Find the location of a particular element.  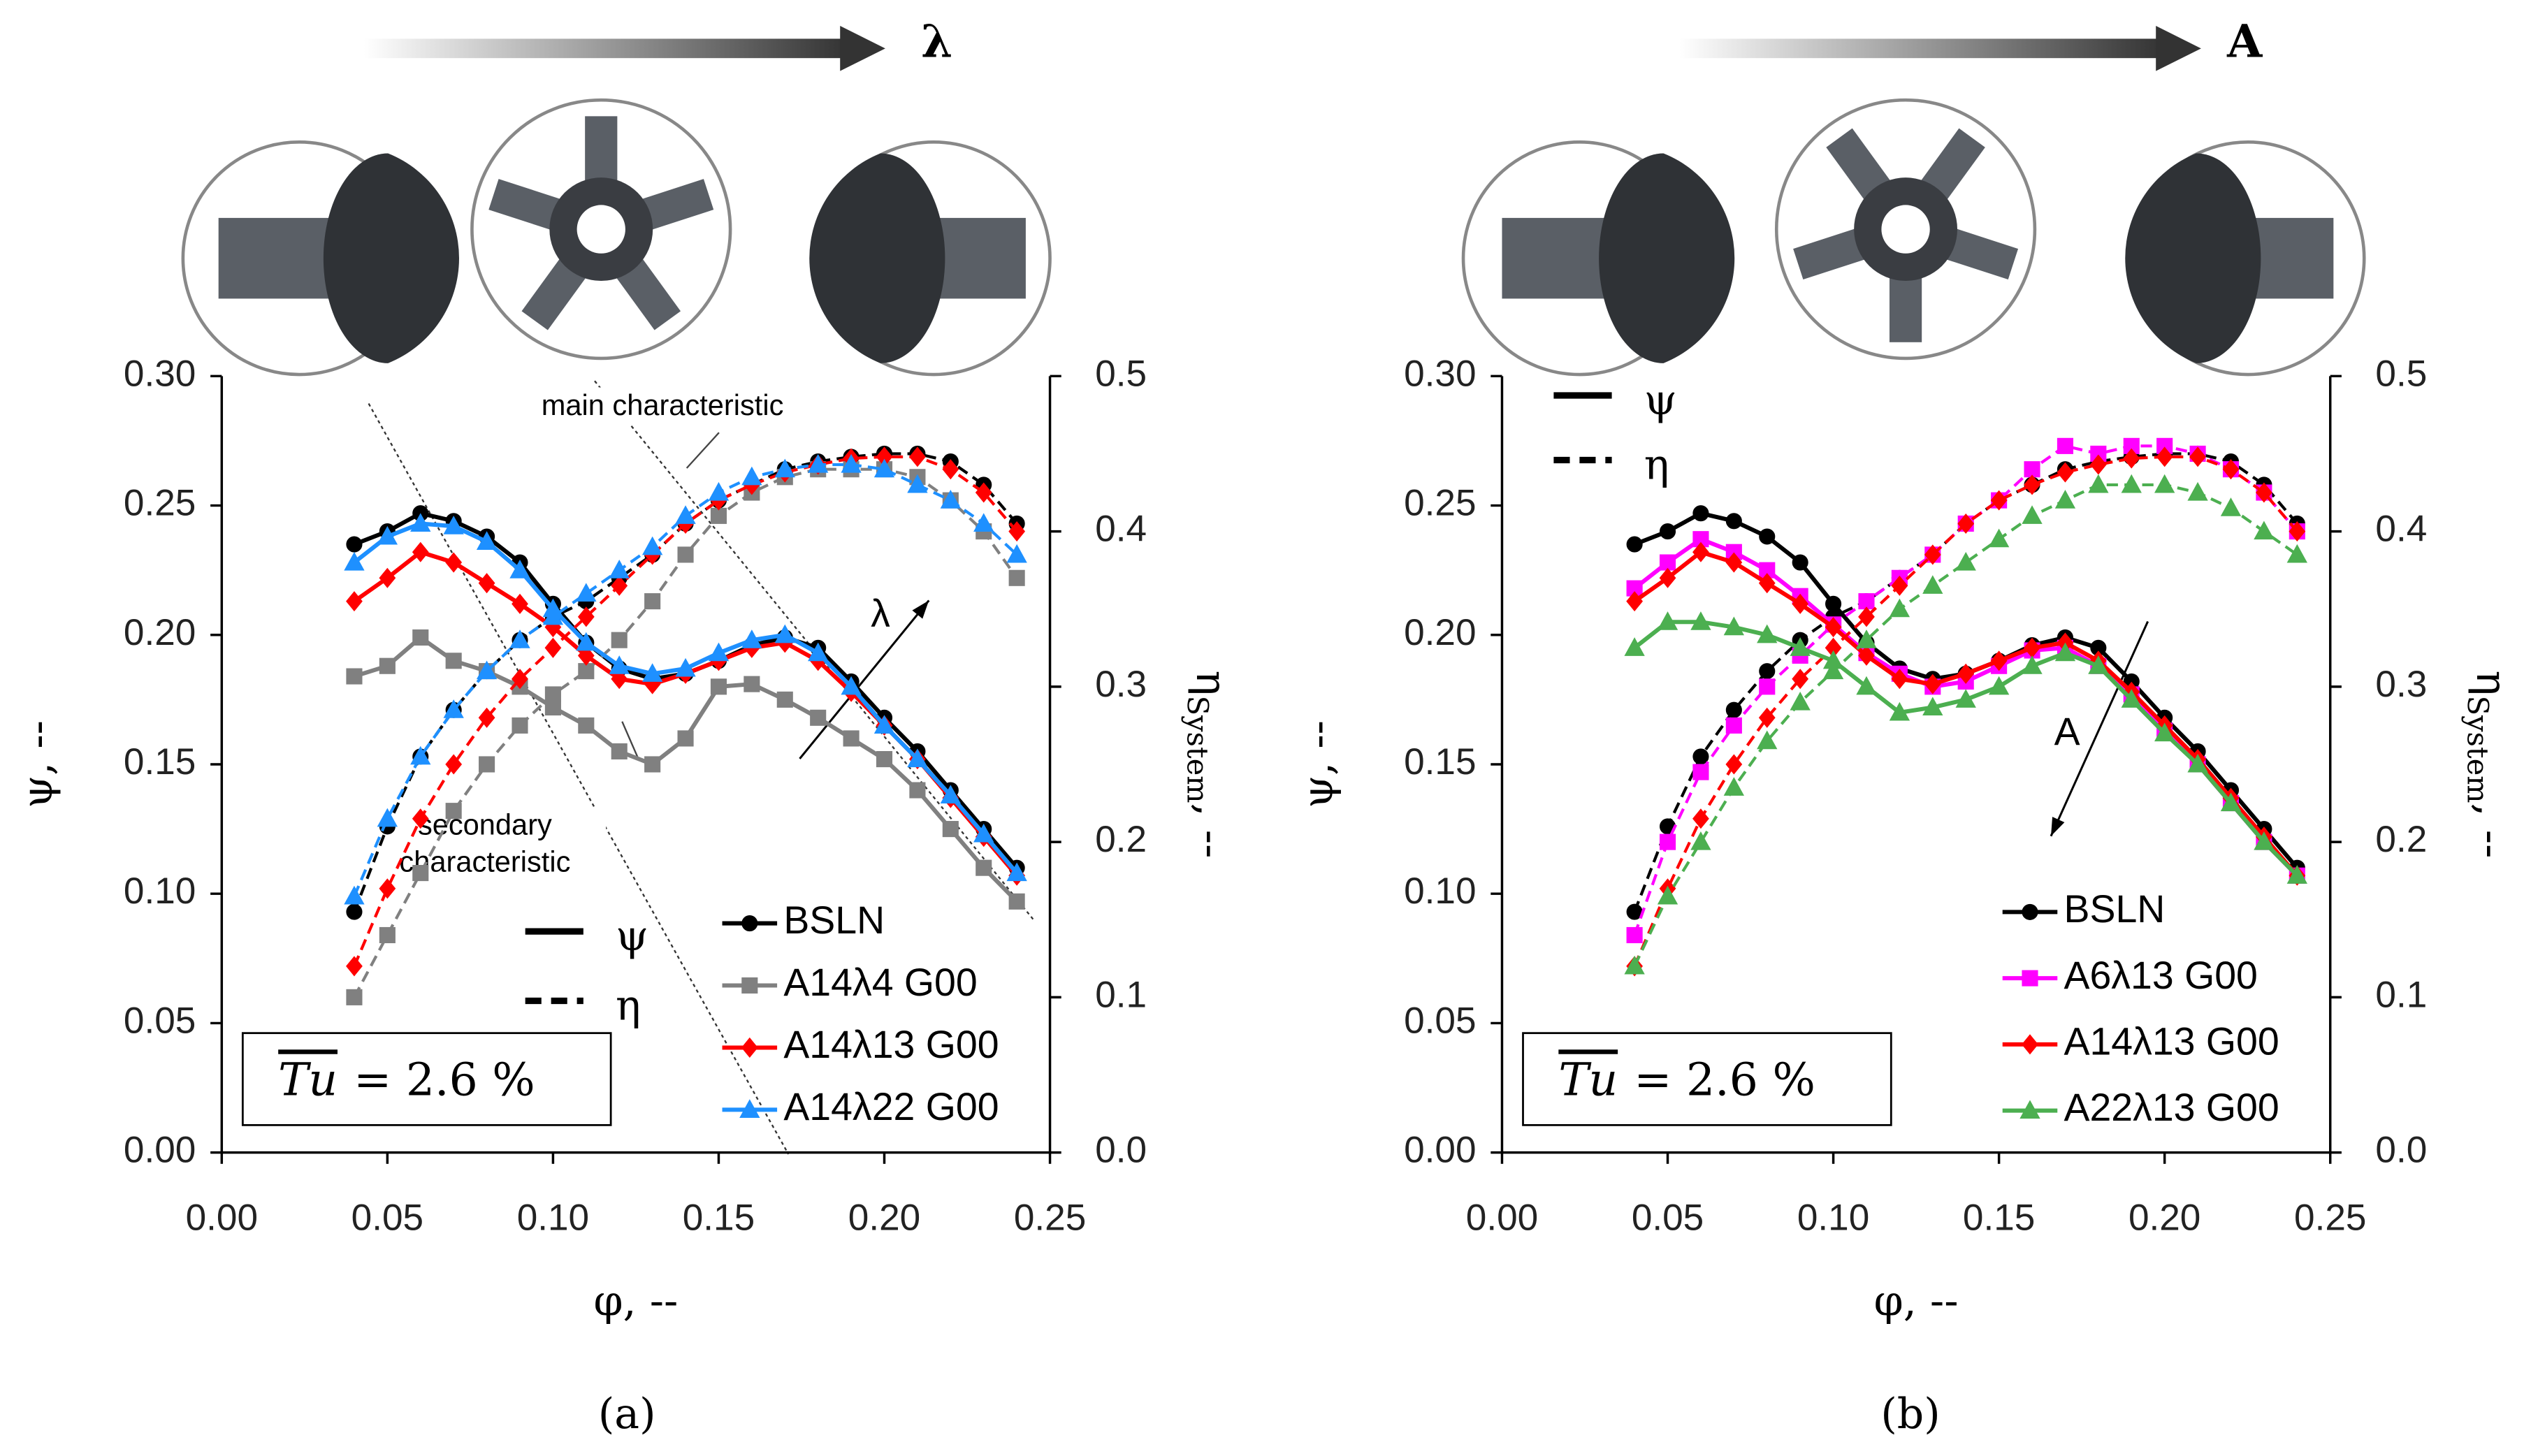

tu-box is located at coordinates (1707, 1079).